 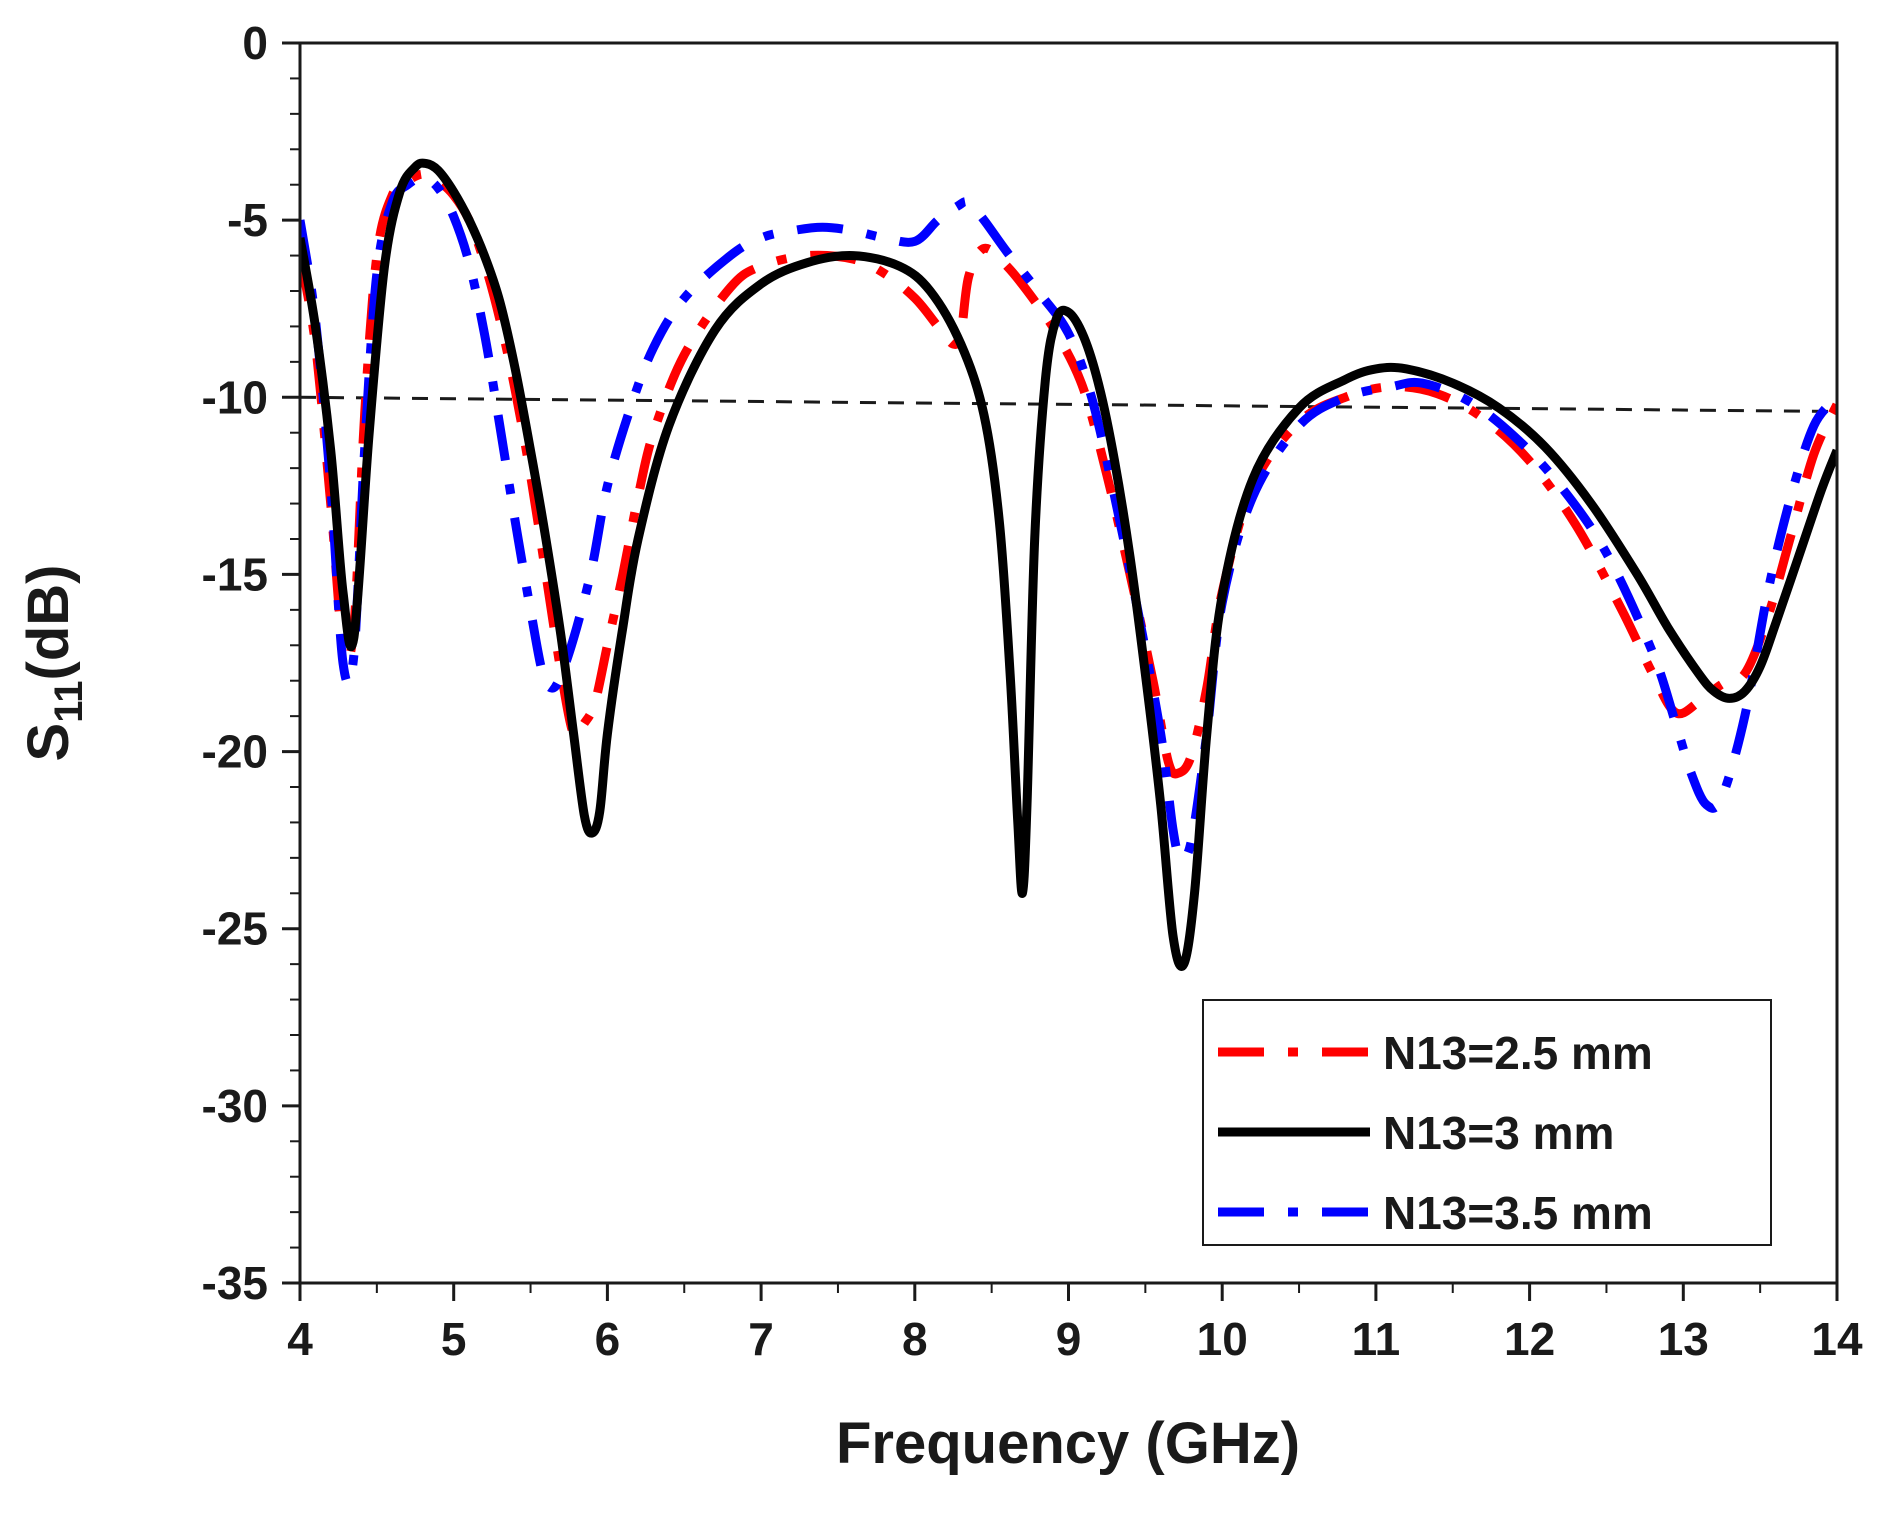 I want to click on legend: N13=2.5 mm N13=3 mm N13=3.5 mm, so click(x=1487, y=1122).